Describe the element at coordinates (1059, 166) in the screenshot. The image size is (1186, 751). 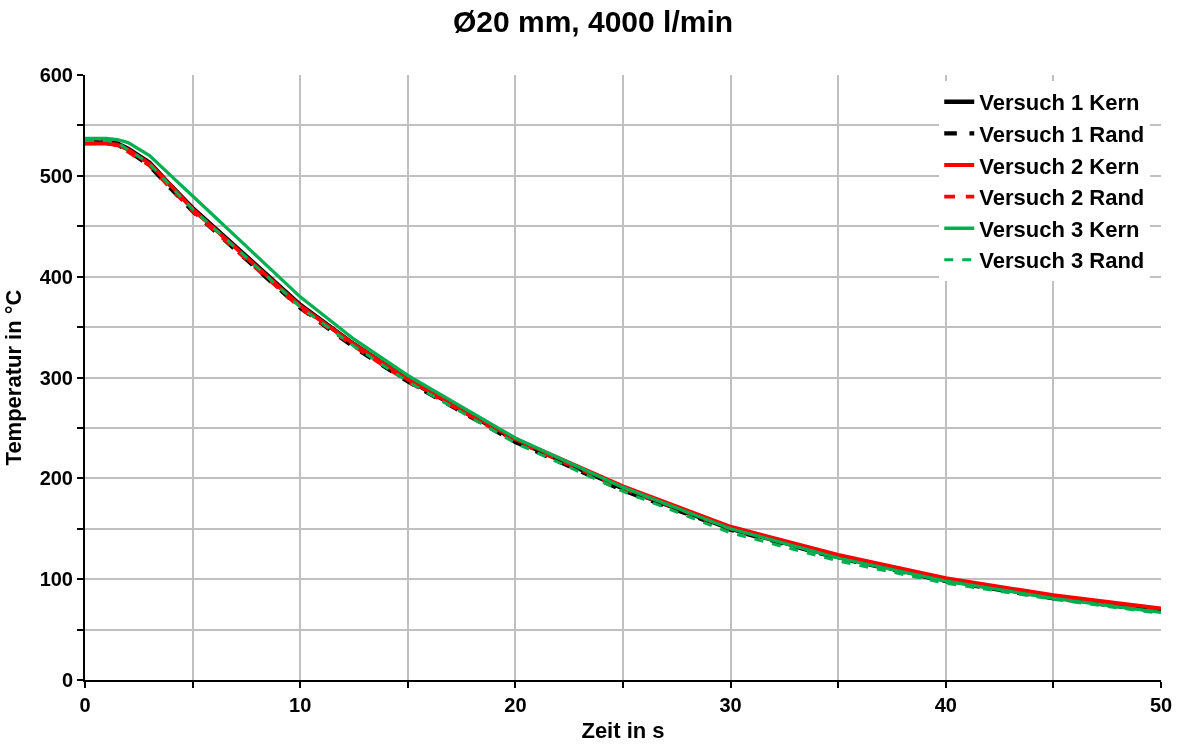
I see `legend-label: Versuch 2 Kern` at that location.